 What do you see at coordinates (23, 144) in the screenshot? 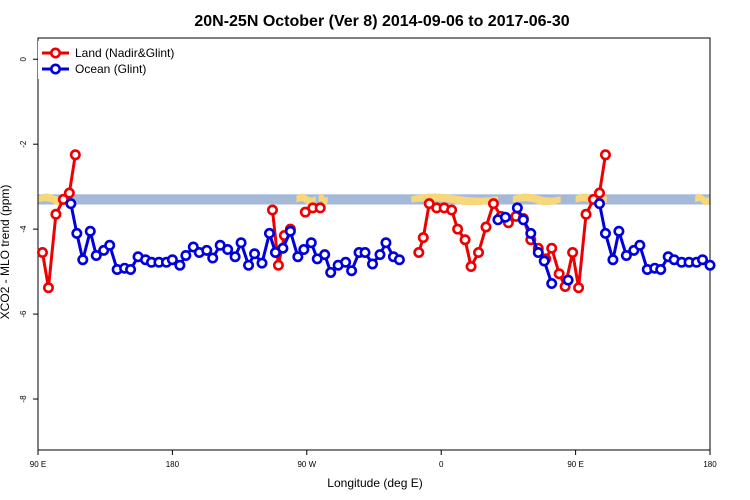
I see `y-tick-label: -2` at bounding box center [23, 144].